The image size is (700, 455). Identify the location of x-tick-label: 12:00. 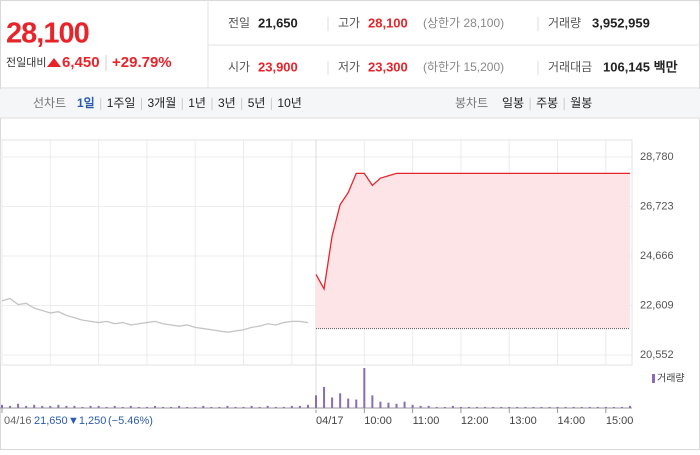
(475, 421).